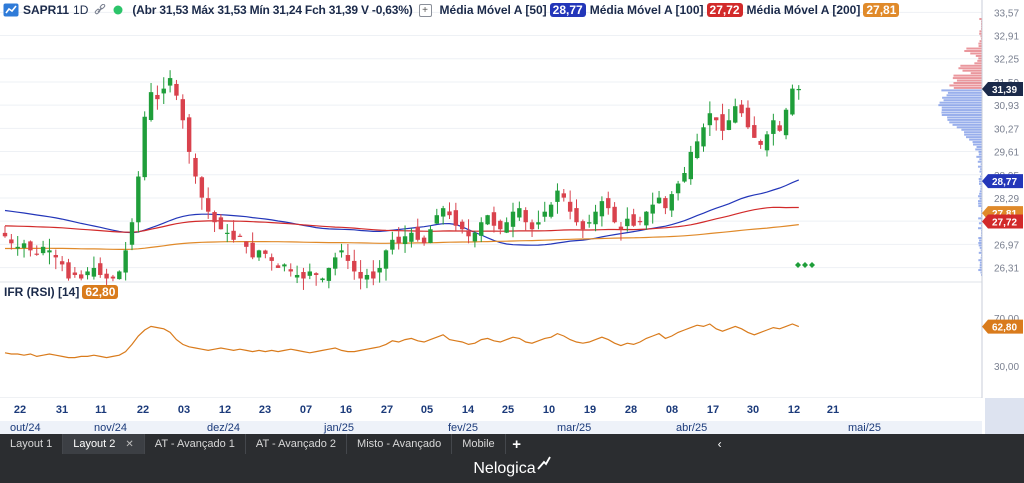  I want to click on date-tick-label: 22, so click(20, 410).